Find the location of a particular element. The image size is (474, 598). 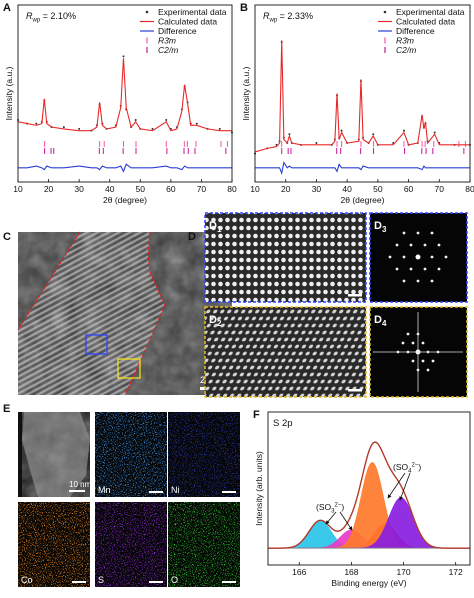

scale-label: 10 nm is located at coordinates (80, 484).